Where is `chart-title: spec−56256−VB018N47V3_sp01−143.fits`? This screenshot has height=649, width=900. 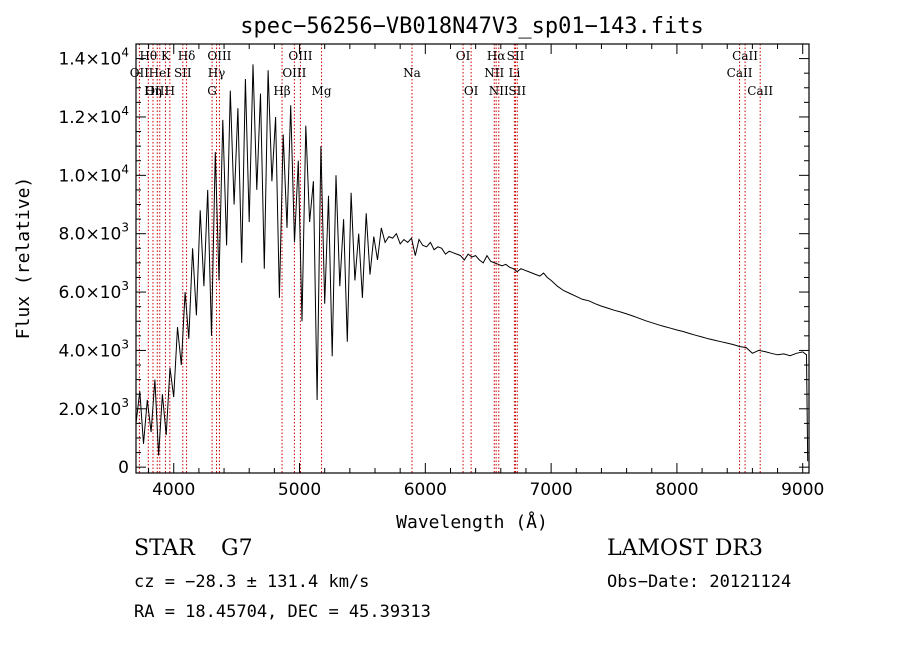 chart-title: spec−56256−VB018N47V3_sp01−143.fits is located at coordinates (472, 26).